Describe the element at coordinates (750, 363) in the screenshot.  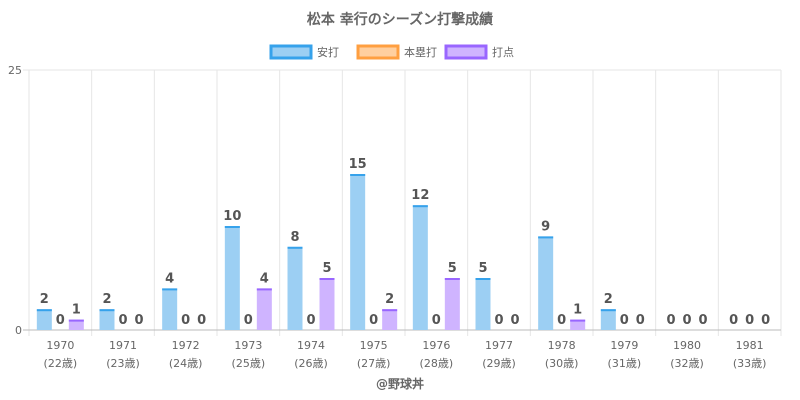
I see `x-tick-age: (33歳)` at that location.